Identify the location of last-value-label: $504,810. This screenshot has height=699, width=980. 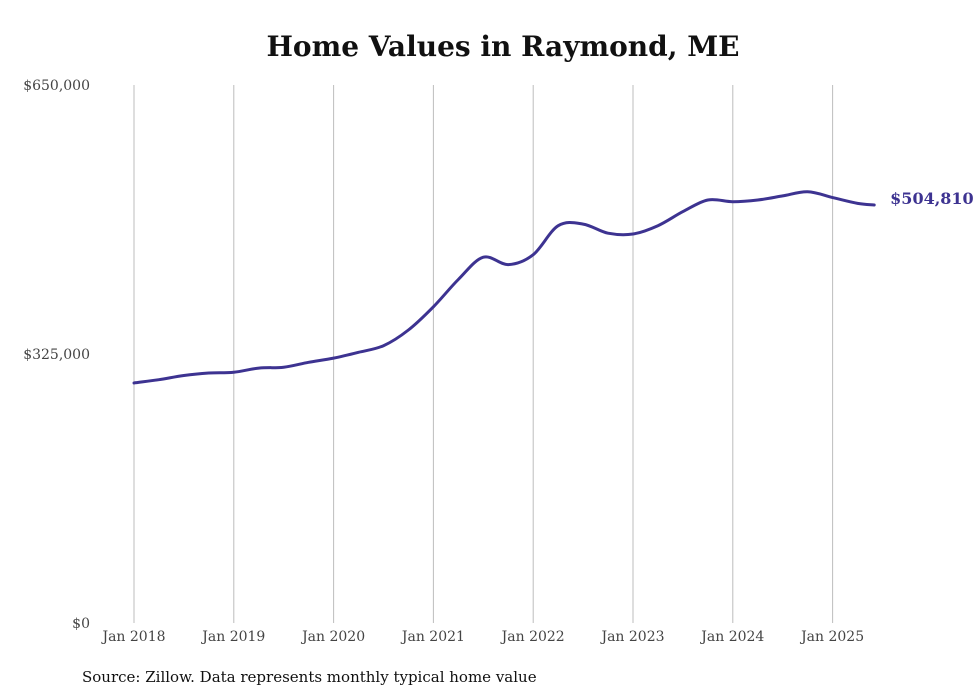
(932, 198).